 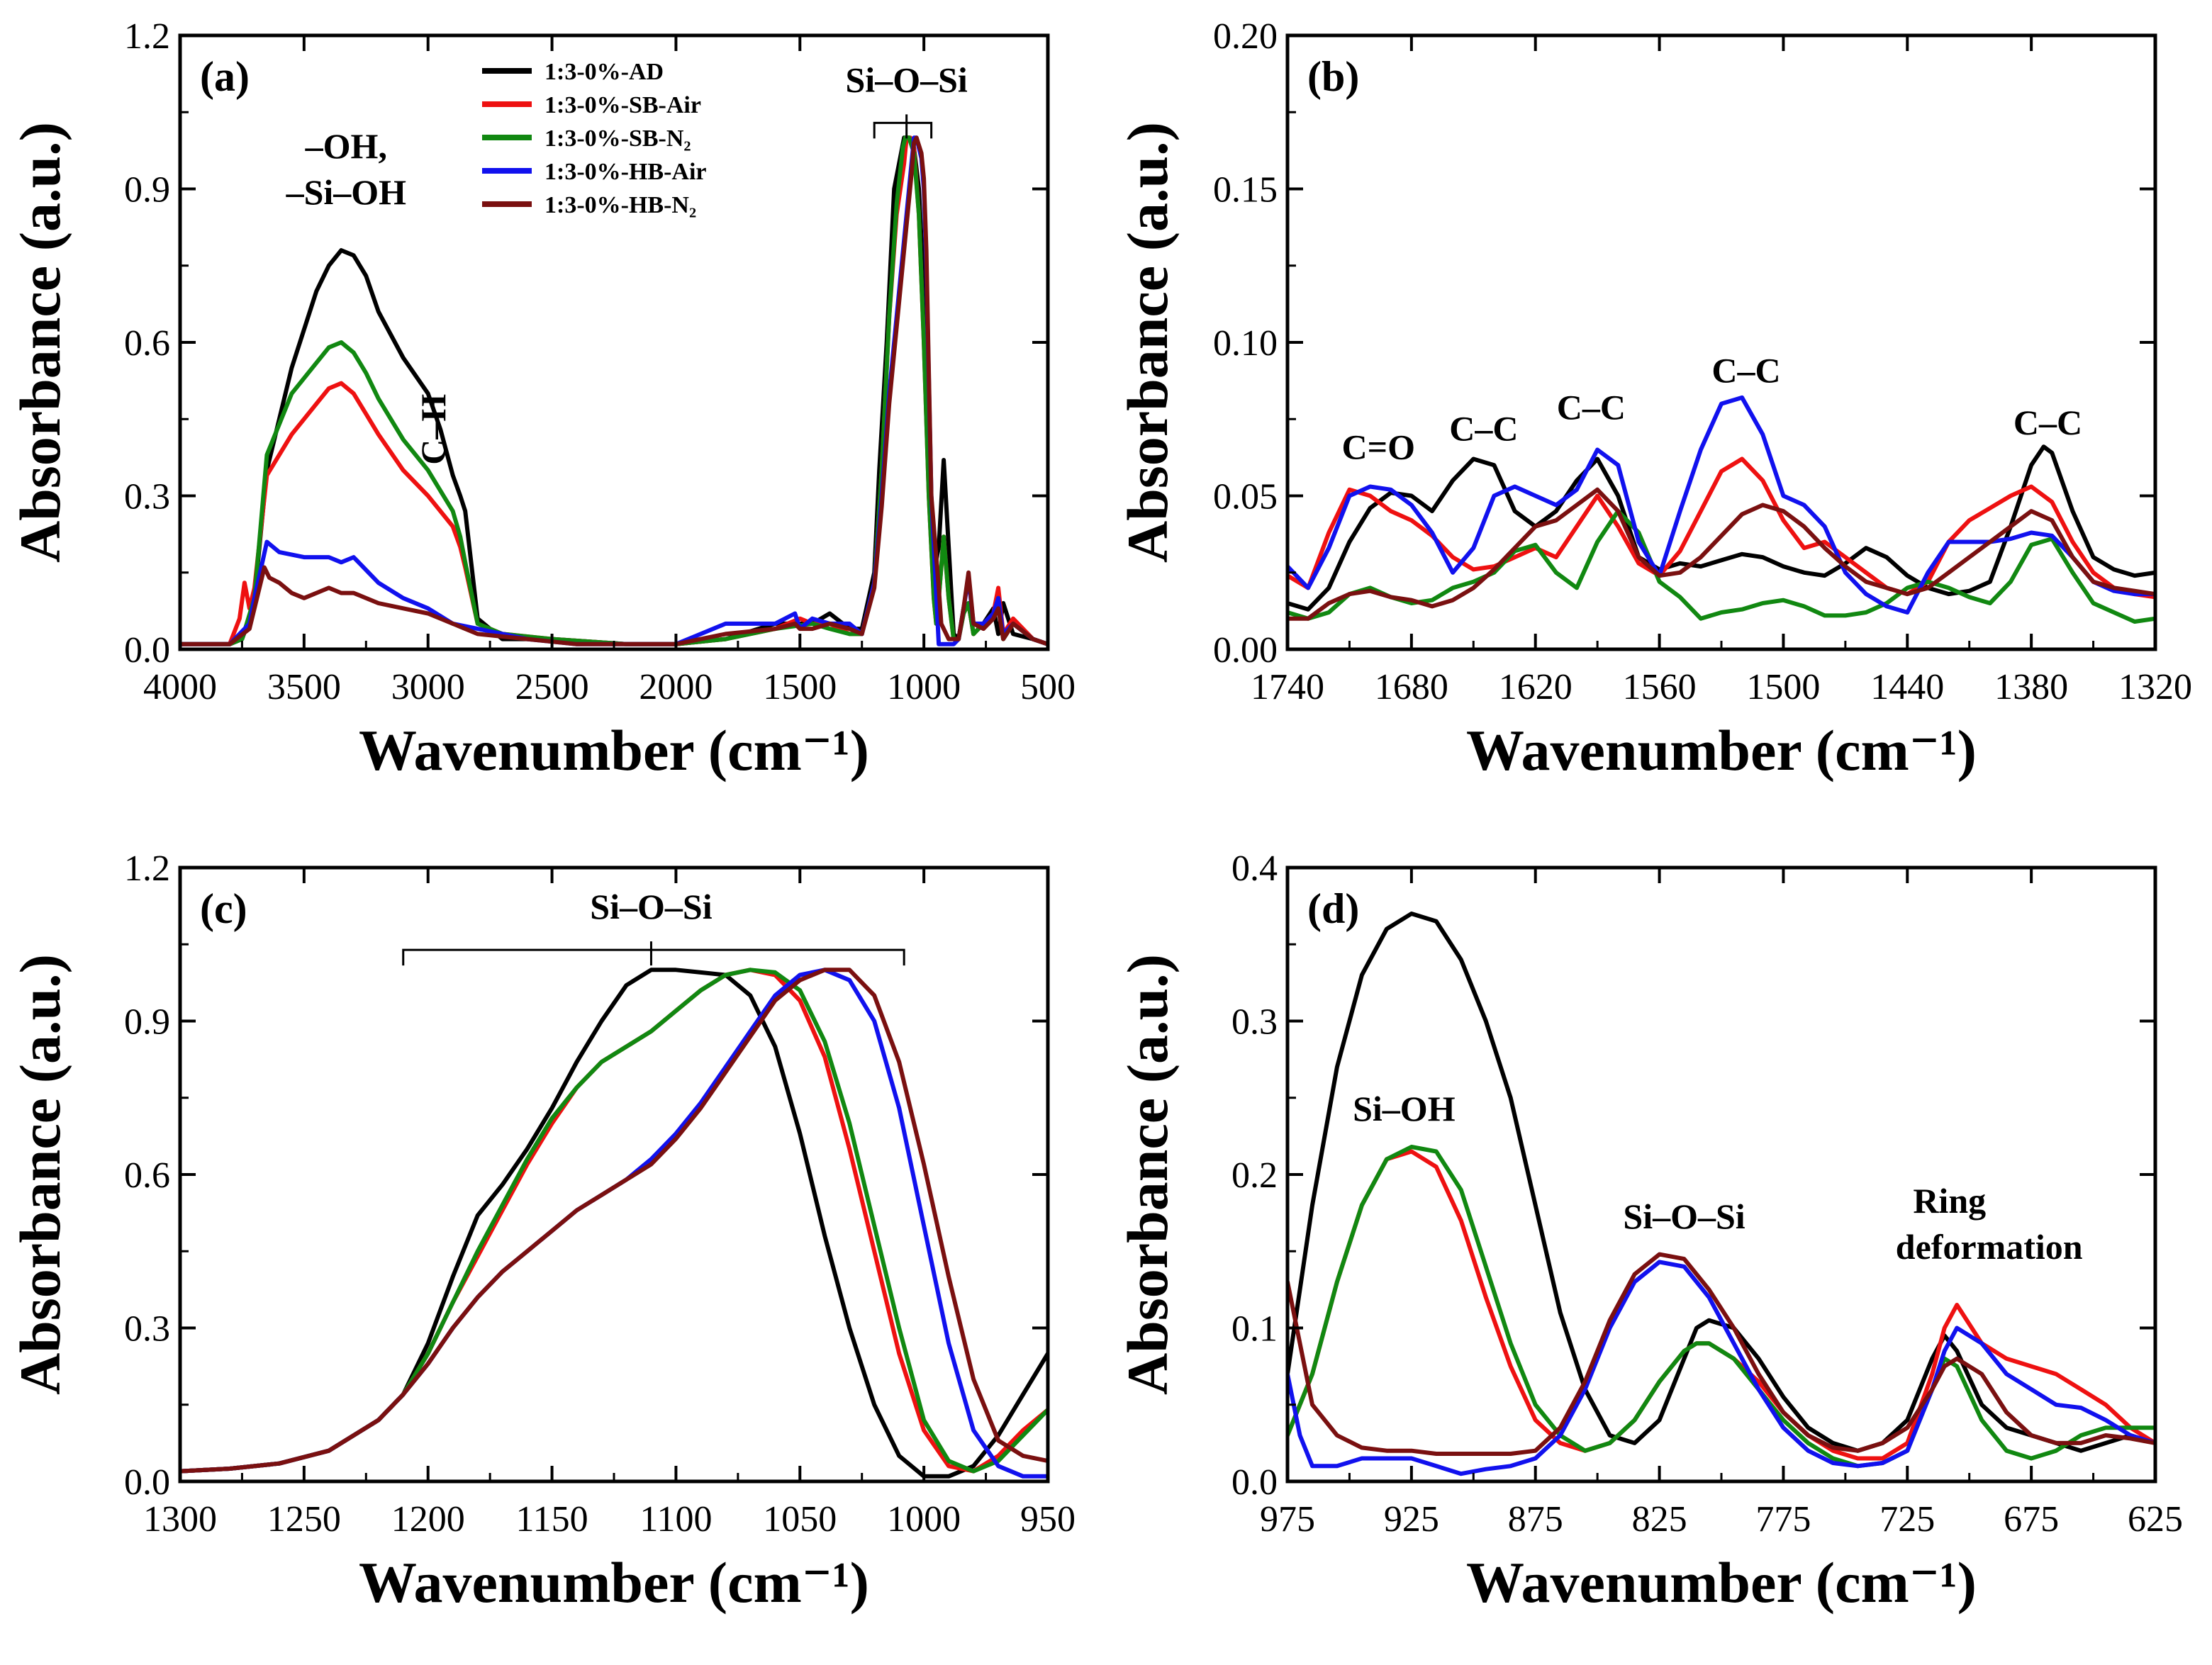 What do you see at coordinates (1287, 1519) in the screenshot?
I see `x-tick-label-d-0: 975` at bounding box center [1287, 1519].